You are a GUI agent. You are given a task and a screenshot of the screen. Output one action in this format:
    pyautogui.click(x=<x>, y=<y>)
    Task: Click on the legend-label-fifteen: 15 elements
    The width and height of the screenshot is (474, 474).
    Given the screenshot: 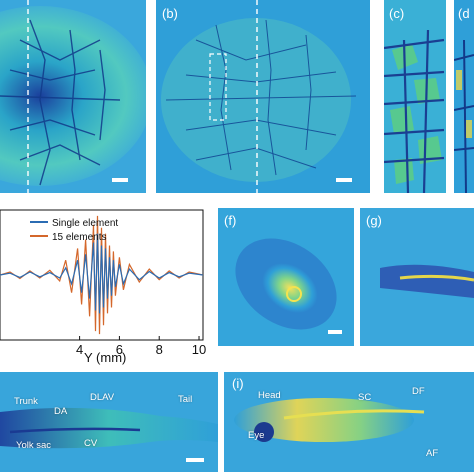 What is the action you would take?
    pyautogui.click(x=79, y=237)
    